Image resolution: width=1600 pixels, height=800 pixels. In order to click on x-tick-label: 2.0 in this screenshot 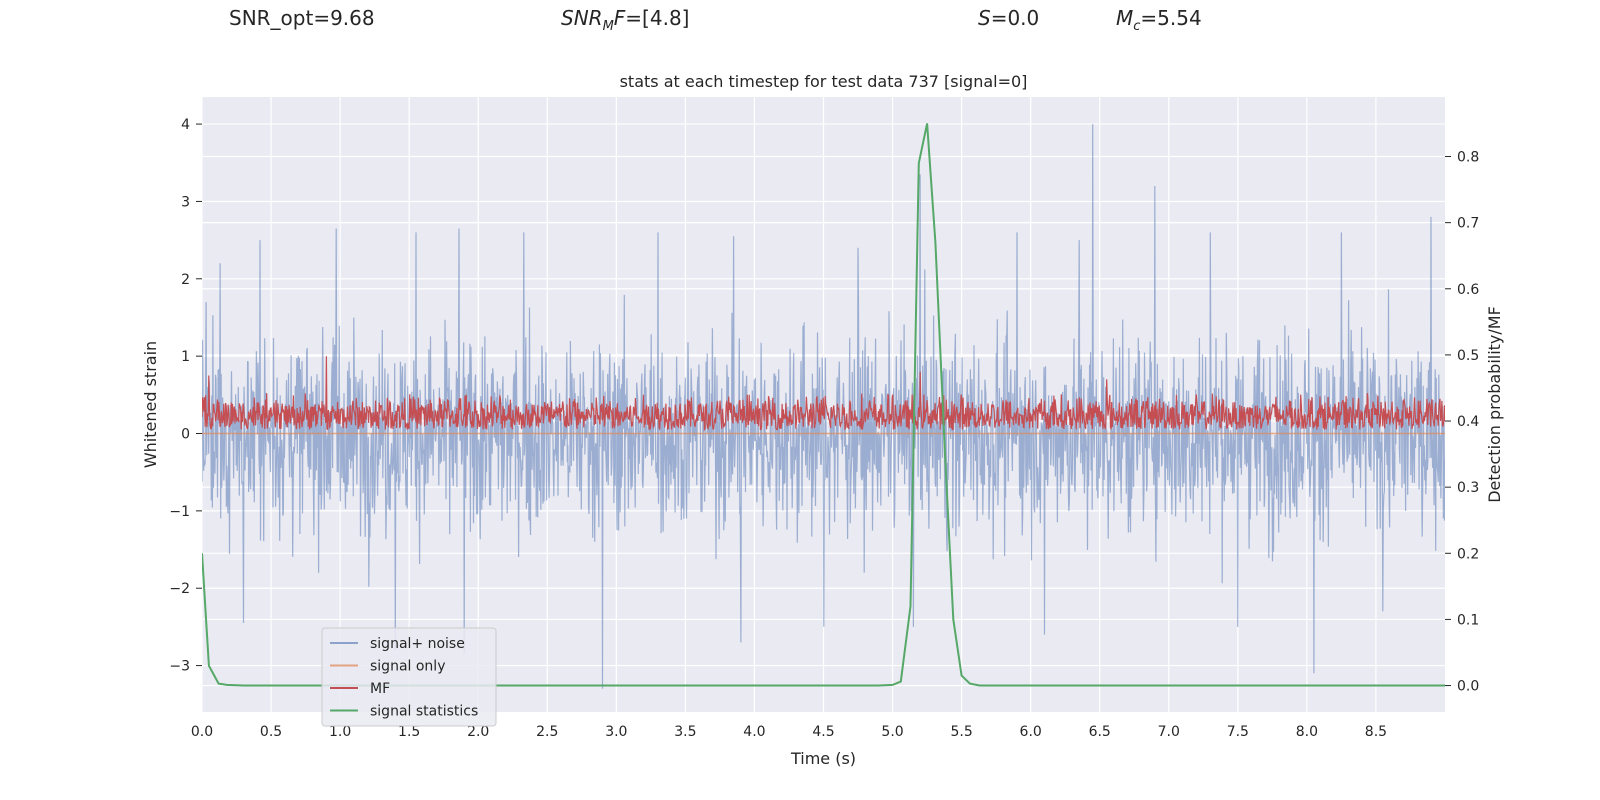, I will do `click(478, 732)`.